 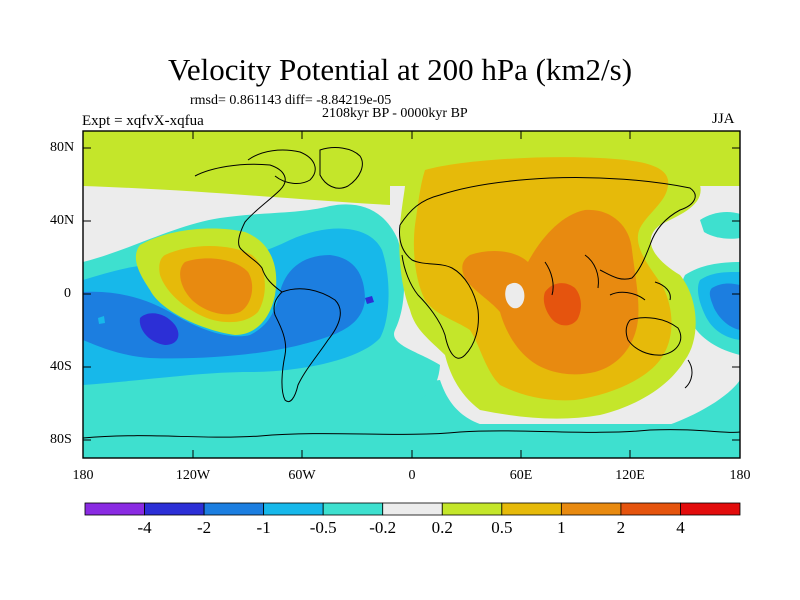 What do you see at coordinates (101, 320) in the screenshot?
I see `pacific-speck` at bounding box center [101, 320].